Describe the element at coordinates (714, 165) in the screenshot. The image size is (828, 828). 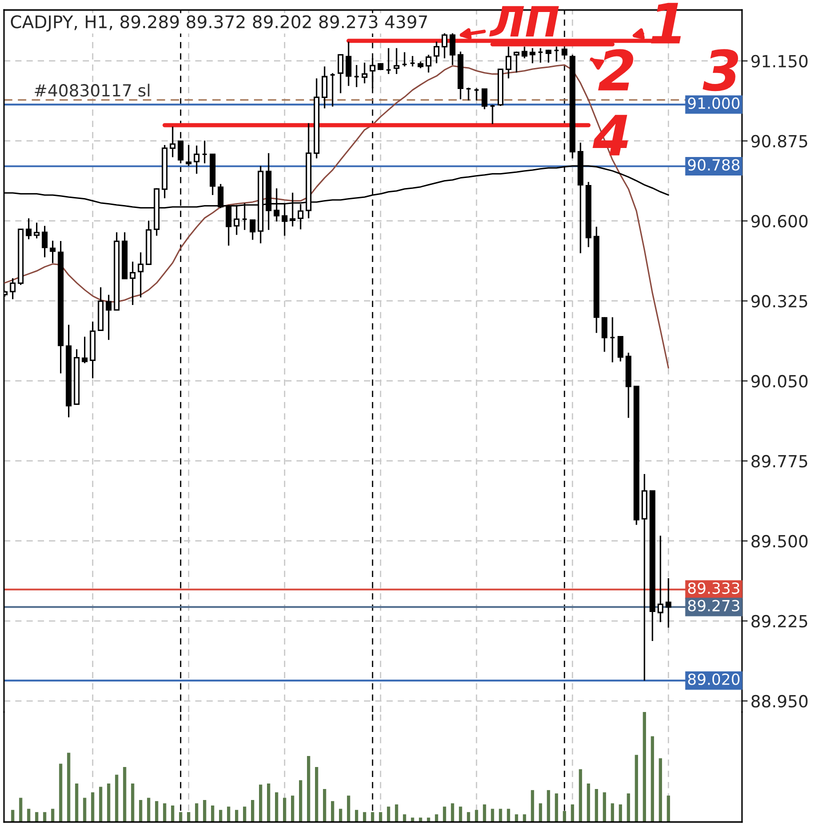
I see `ref-line-label: 90.788` at that location.